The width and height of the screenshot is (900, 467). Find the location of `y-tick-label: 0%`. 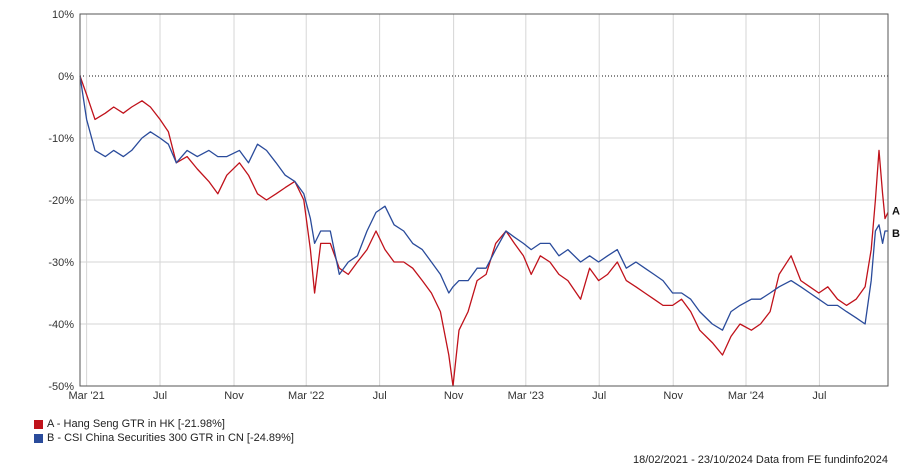

y-tick-label: 0% is located at coordinates (66, 77).